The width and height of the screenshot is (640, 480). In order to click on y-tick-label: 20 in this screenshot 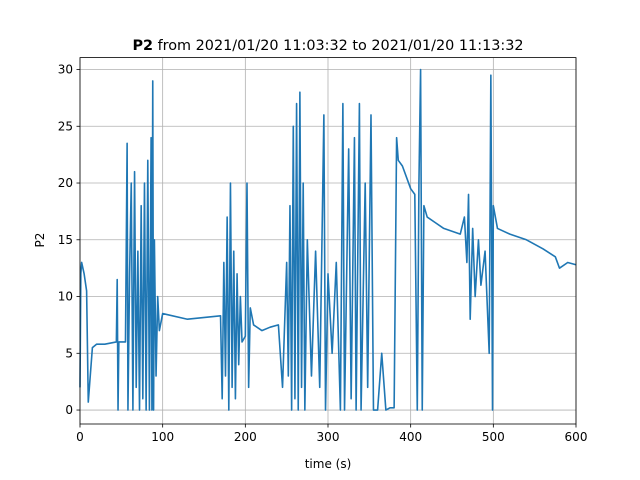, I will do `click(65, 183)`.